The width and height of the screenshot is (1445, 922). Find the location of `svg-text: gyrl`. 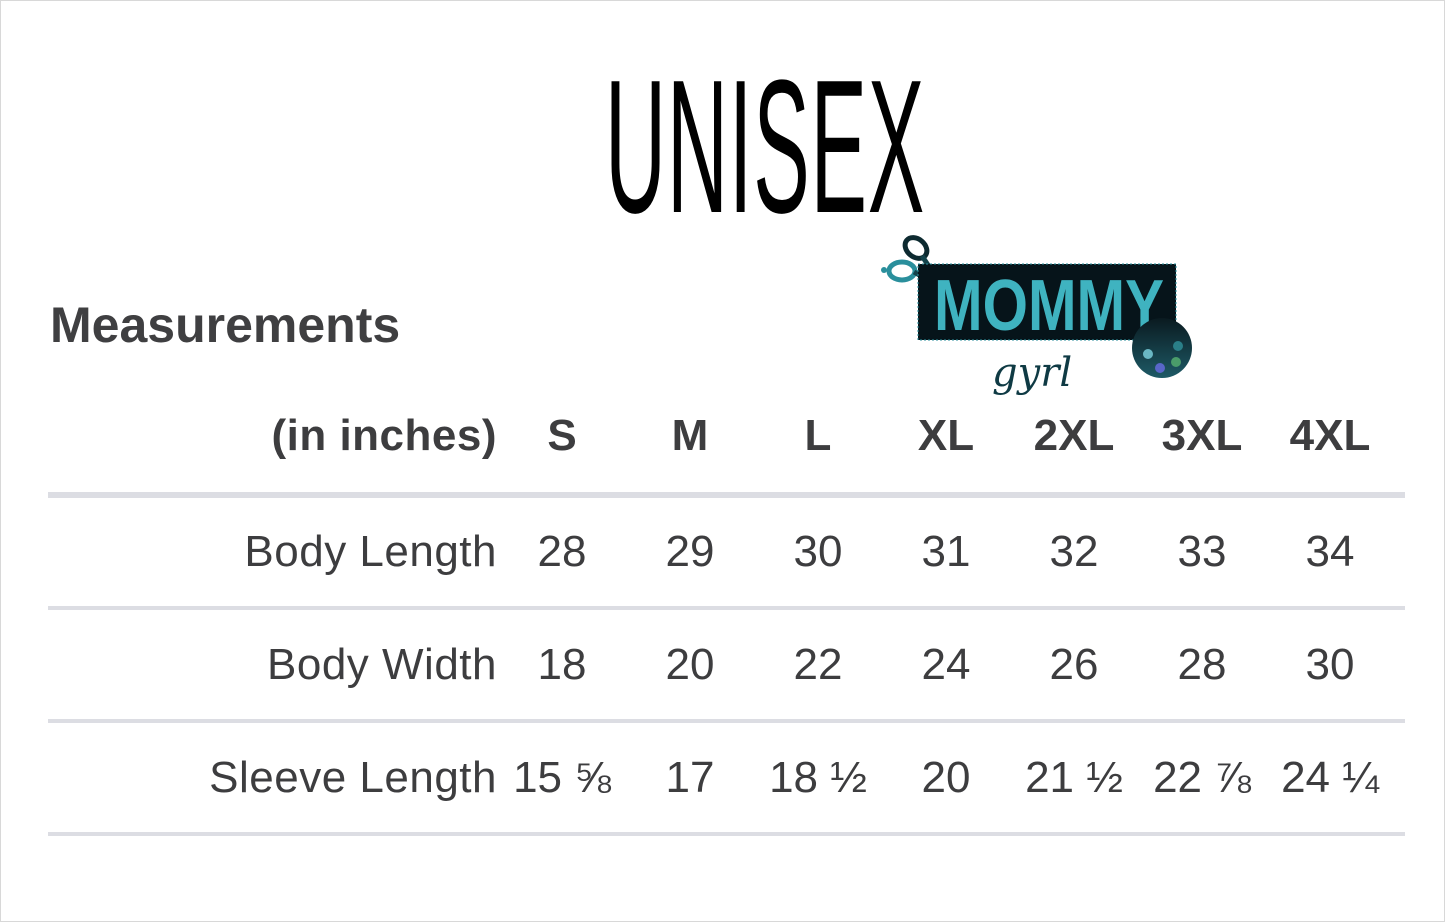

svg-text: gyrl is located at coordinates (1032, 373).